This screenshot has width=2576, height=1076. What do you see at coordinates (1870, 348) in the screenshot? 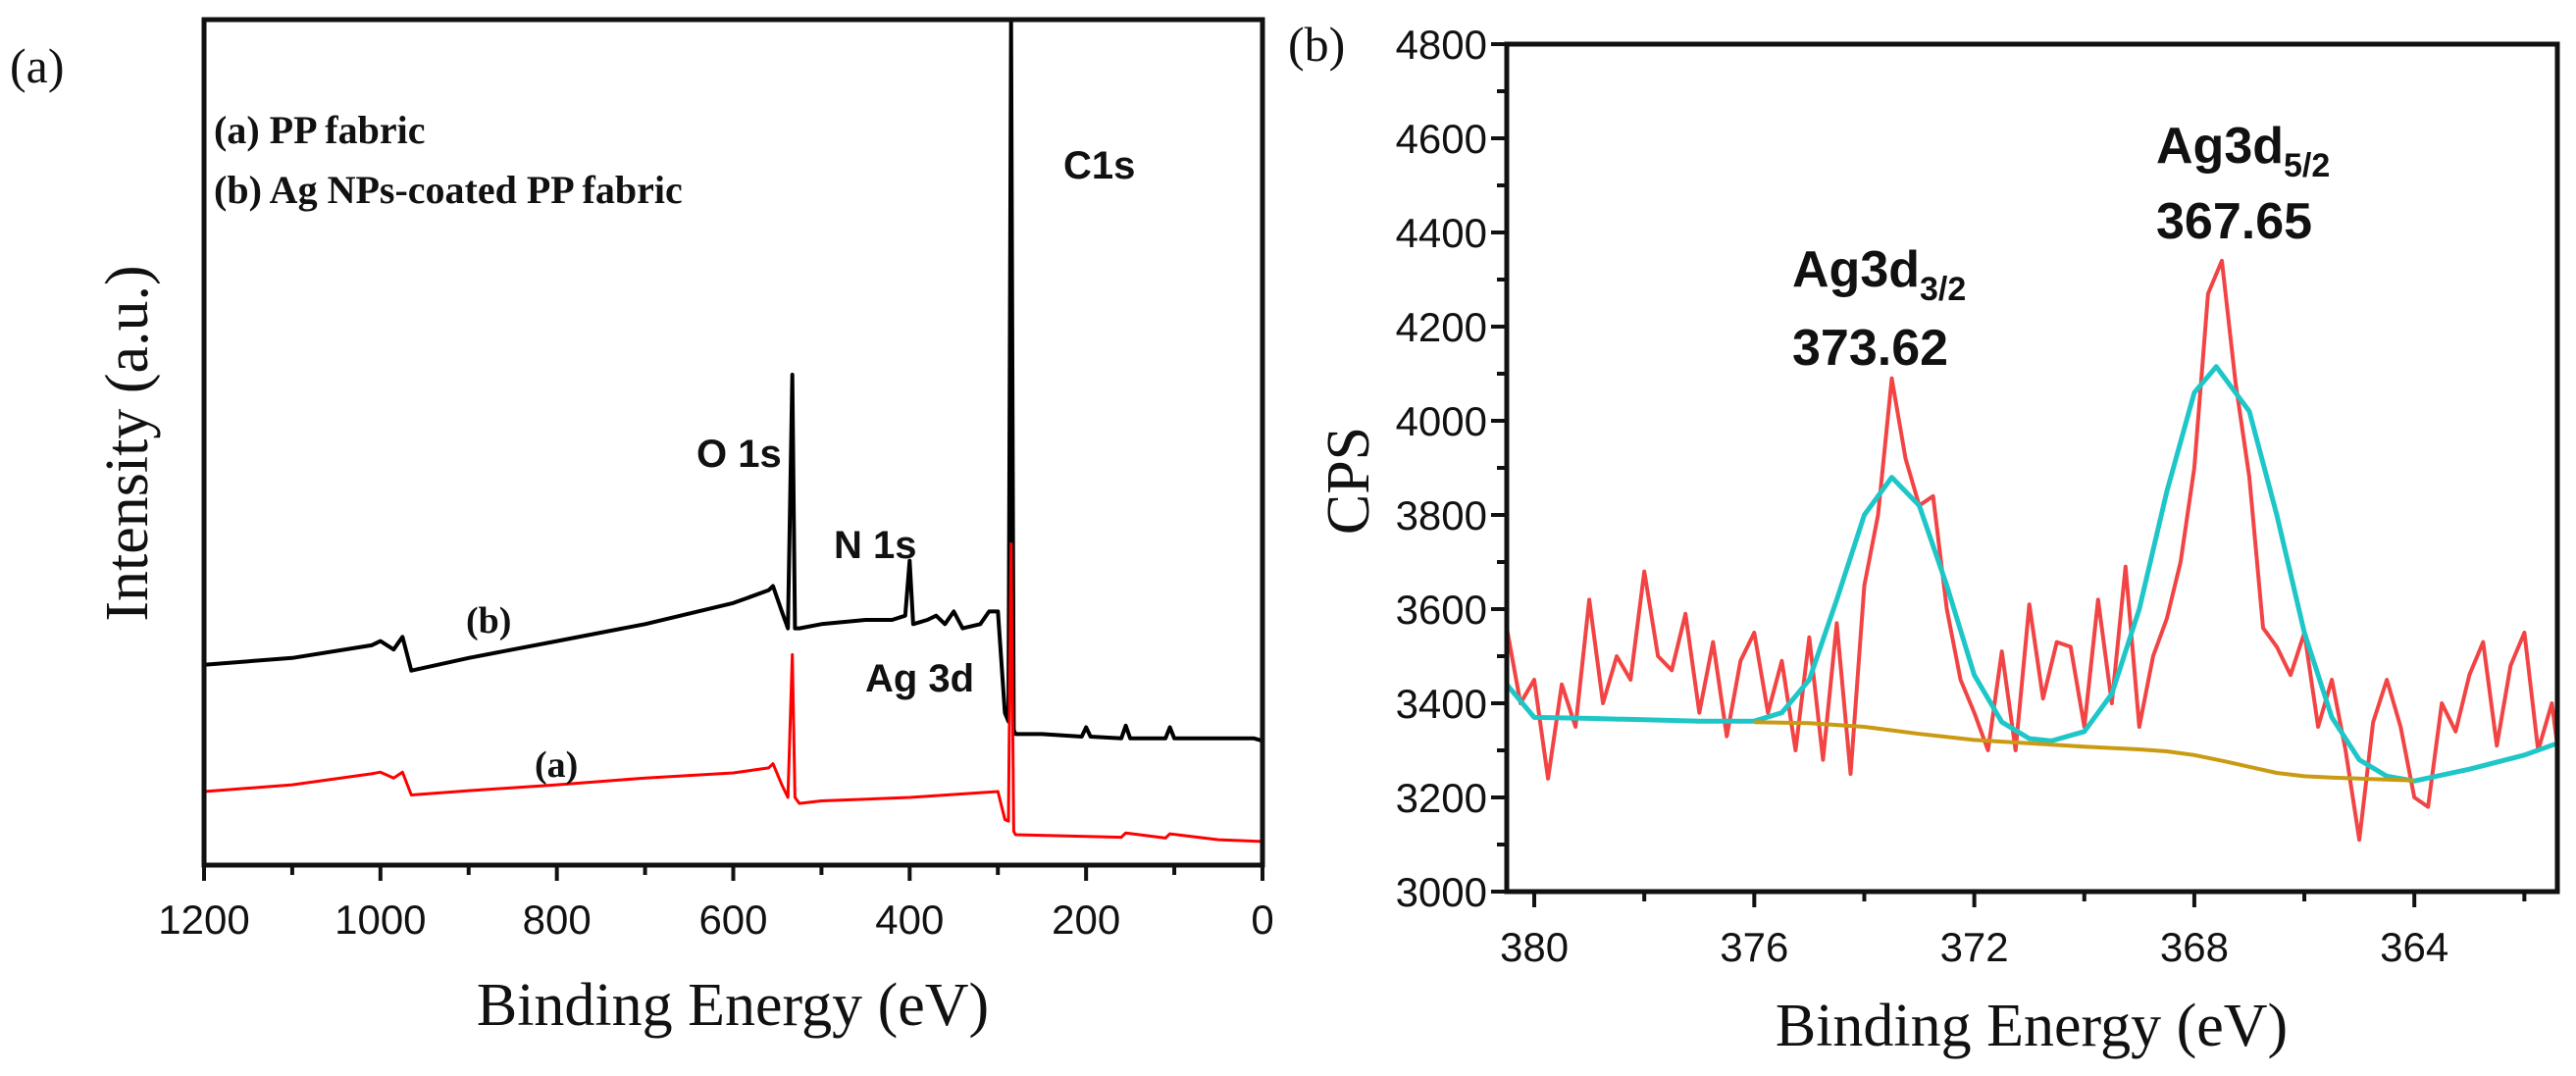
I see `peak-value-ag3d32: 373.62` at bounding box center [1870, 348].